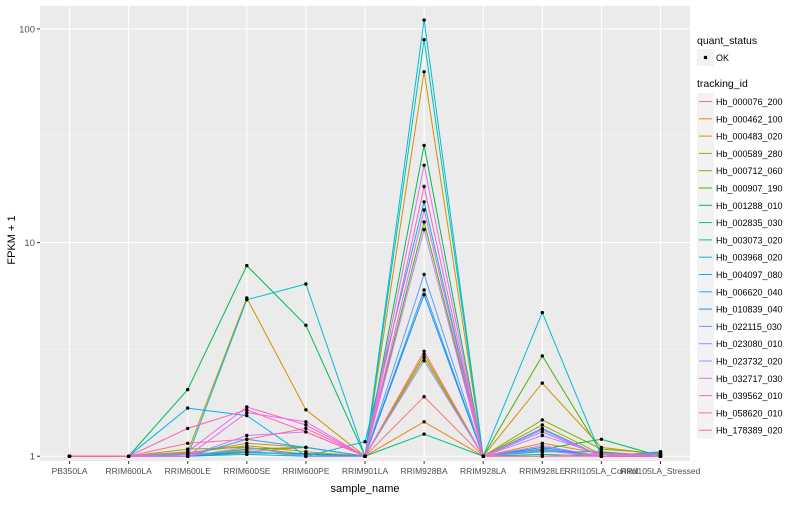  Describe the element at coordinates (749, 344) in the screenshot. I see `color-legend-label: Hb_023080_010` at that location.